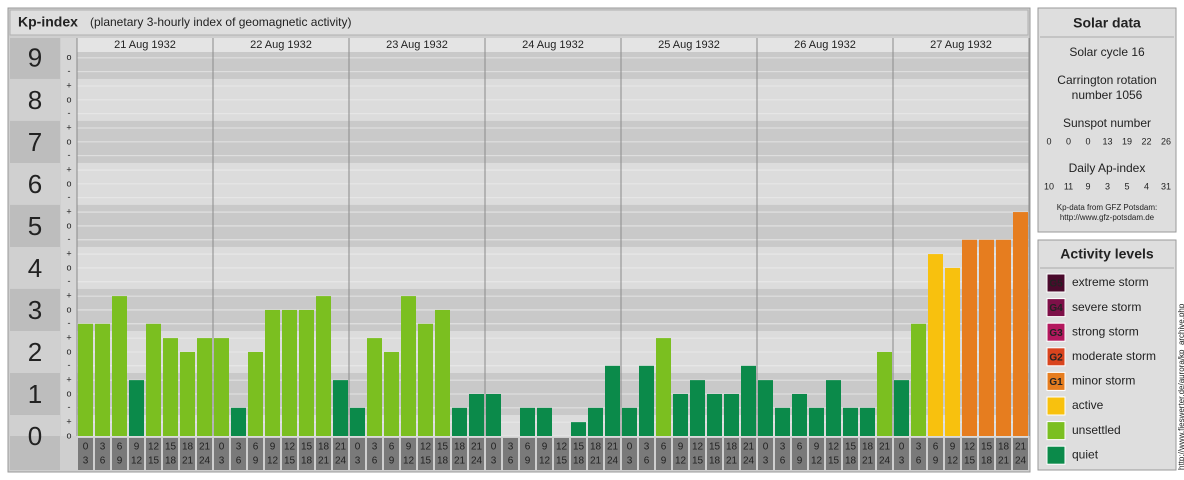 The image size is (1184, 480). I want to click on solar-cycle: Solar cycle 16, so click(1107, 52).